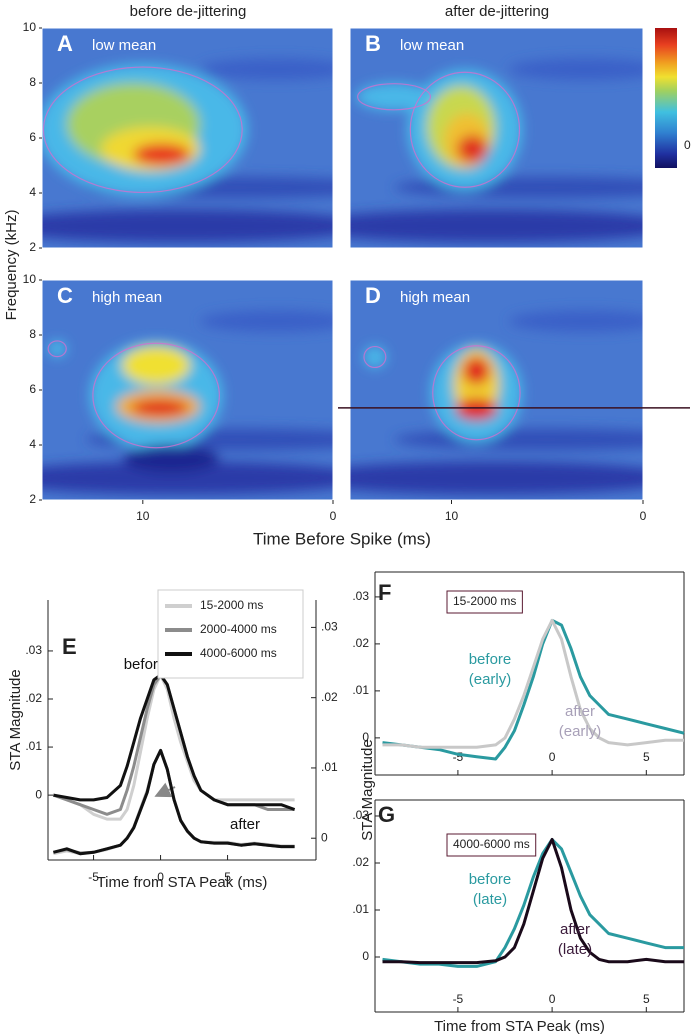  What do you see at coordinates (666, 98) in the screenshot?
I see `colorbar` at bounding box center [666, 98].